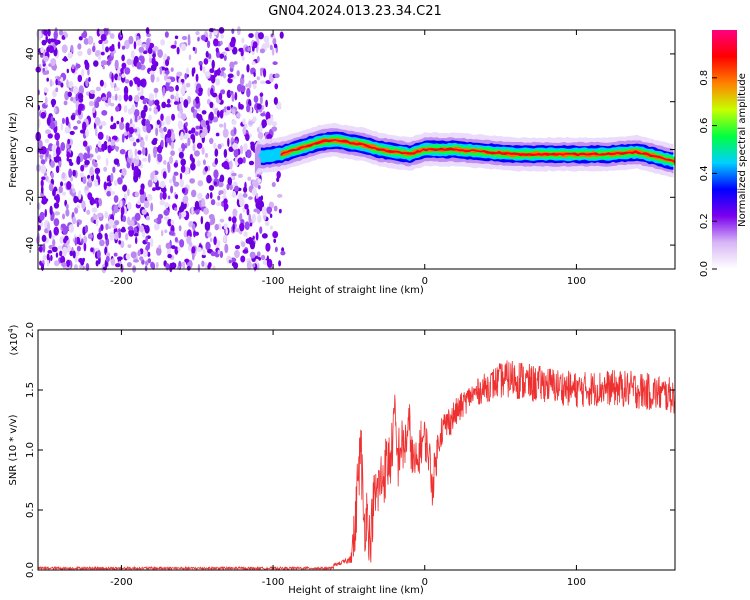 The image size is (750, 600). Describe the element at coordinates (477, 151) in the screenshot. I see `ridge-band` at that location.